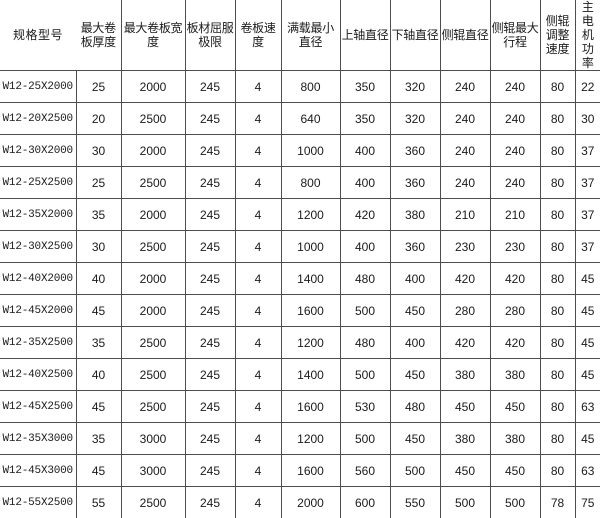 This screenshot has width=600, height=518. I want to click on table-cell: 450, so click(415, 311).